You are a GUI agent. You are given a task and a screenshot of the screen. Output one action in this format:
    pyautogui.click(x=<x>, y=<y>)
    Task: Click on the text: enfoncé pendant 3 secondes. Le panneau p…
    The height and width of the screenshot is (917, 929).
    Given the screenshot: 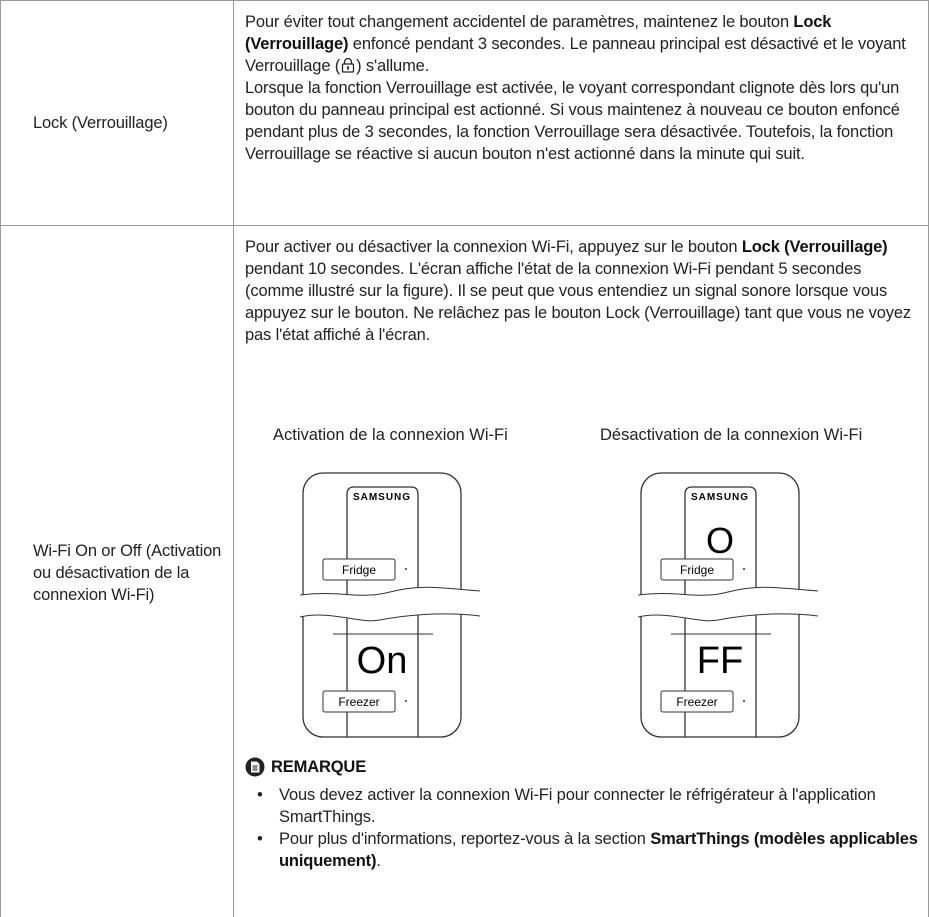 What is the action you would take?
    pyautogui.click(x=575, y=55)
    